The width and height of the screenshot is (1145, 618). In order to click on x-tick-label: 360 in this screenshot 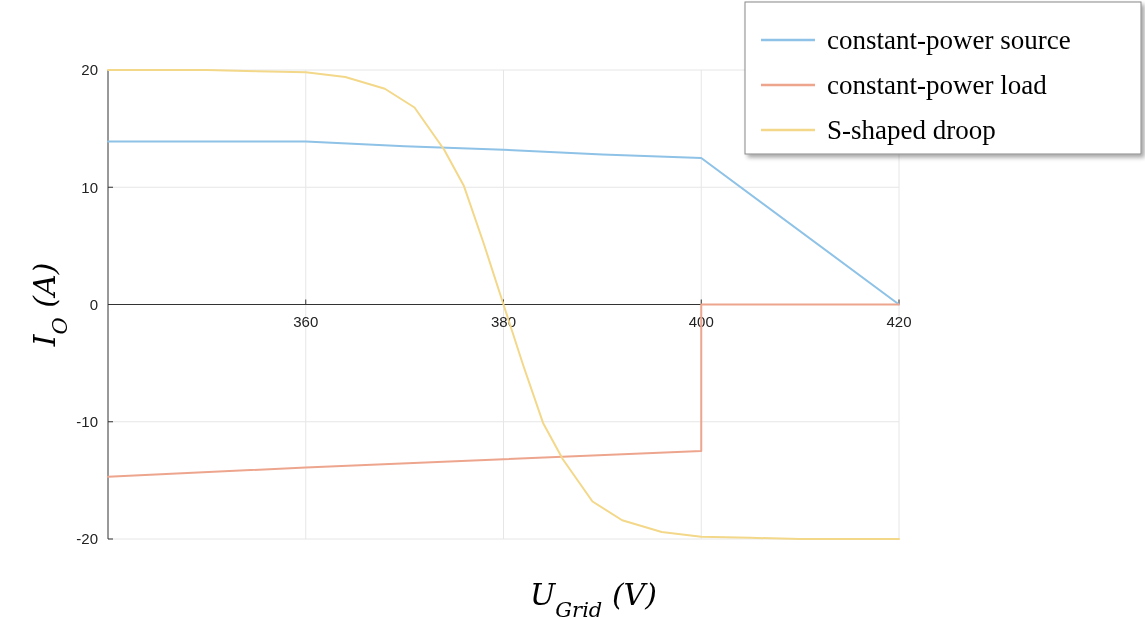, I will do `click(306, 321)`.